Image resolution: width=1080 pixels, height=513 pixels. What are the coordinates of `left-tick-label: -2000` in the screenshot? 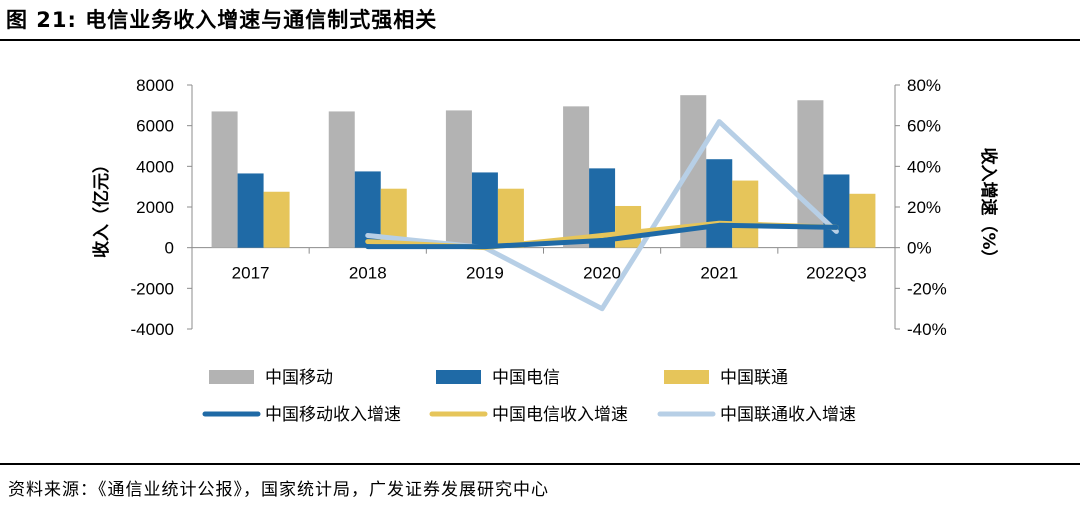 It's located at (152, 288).